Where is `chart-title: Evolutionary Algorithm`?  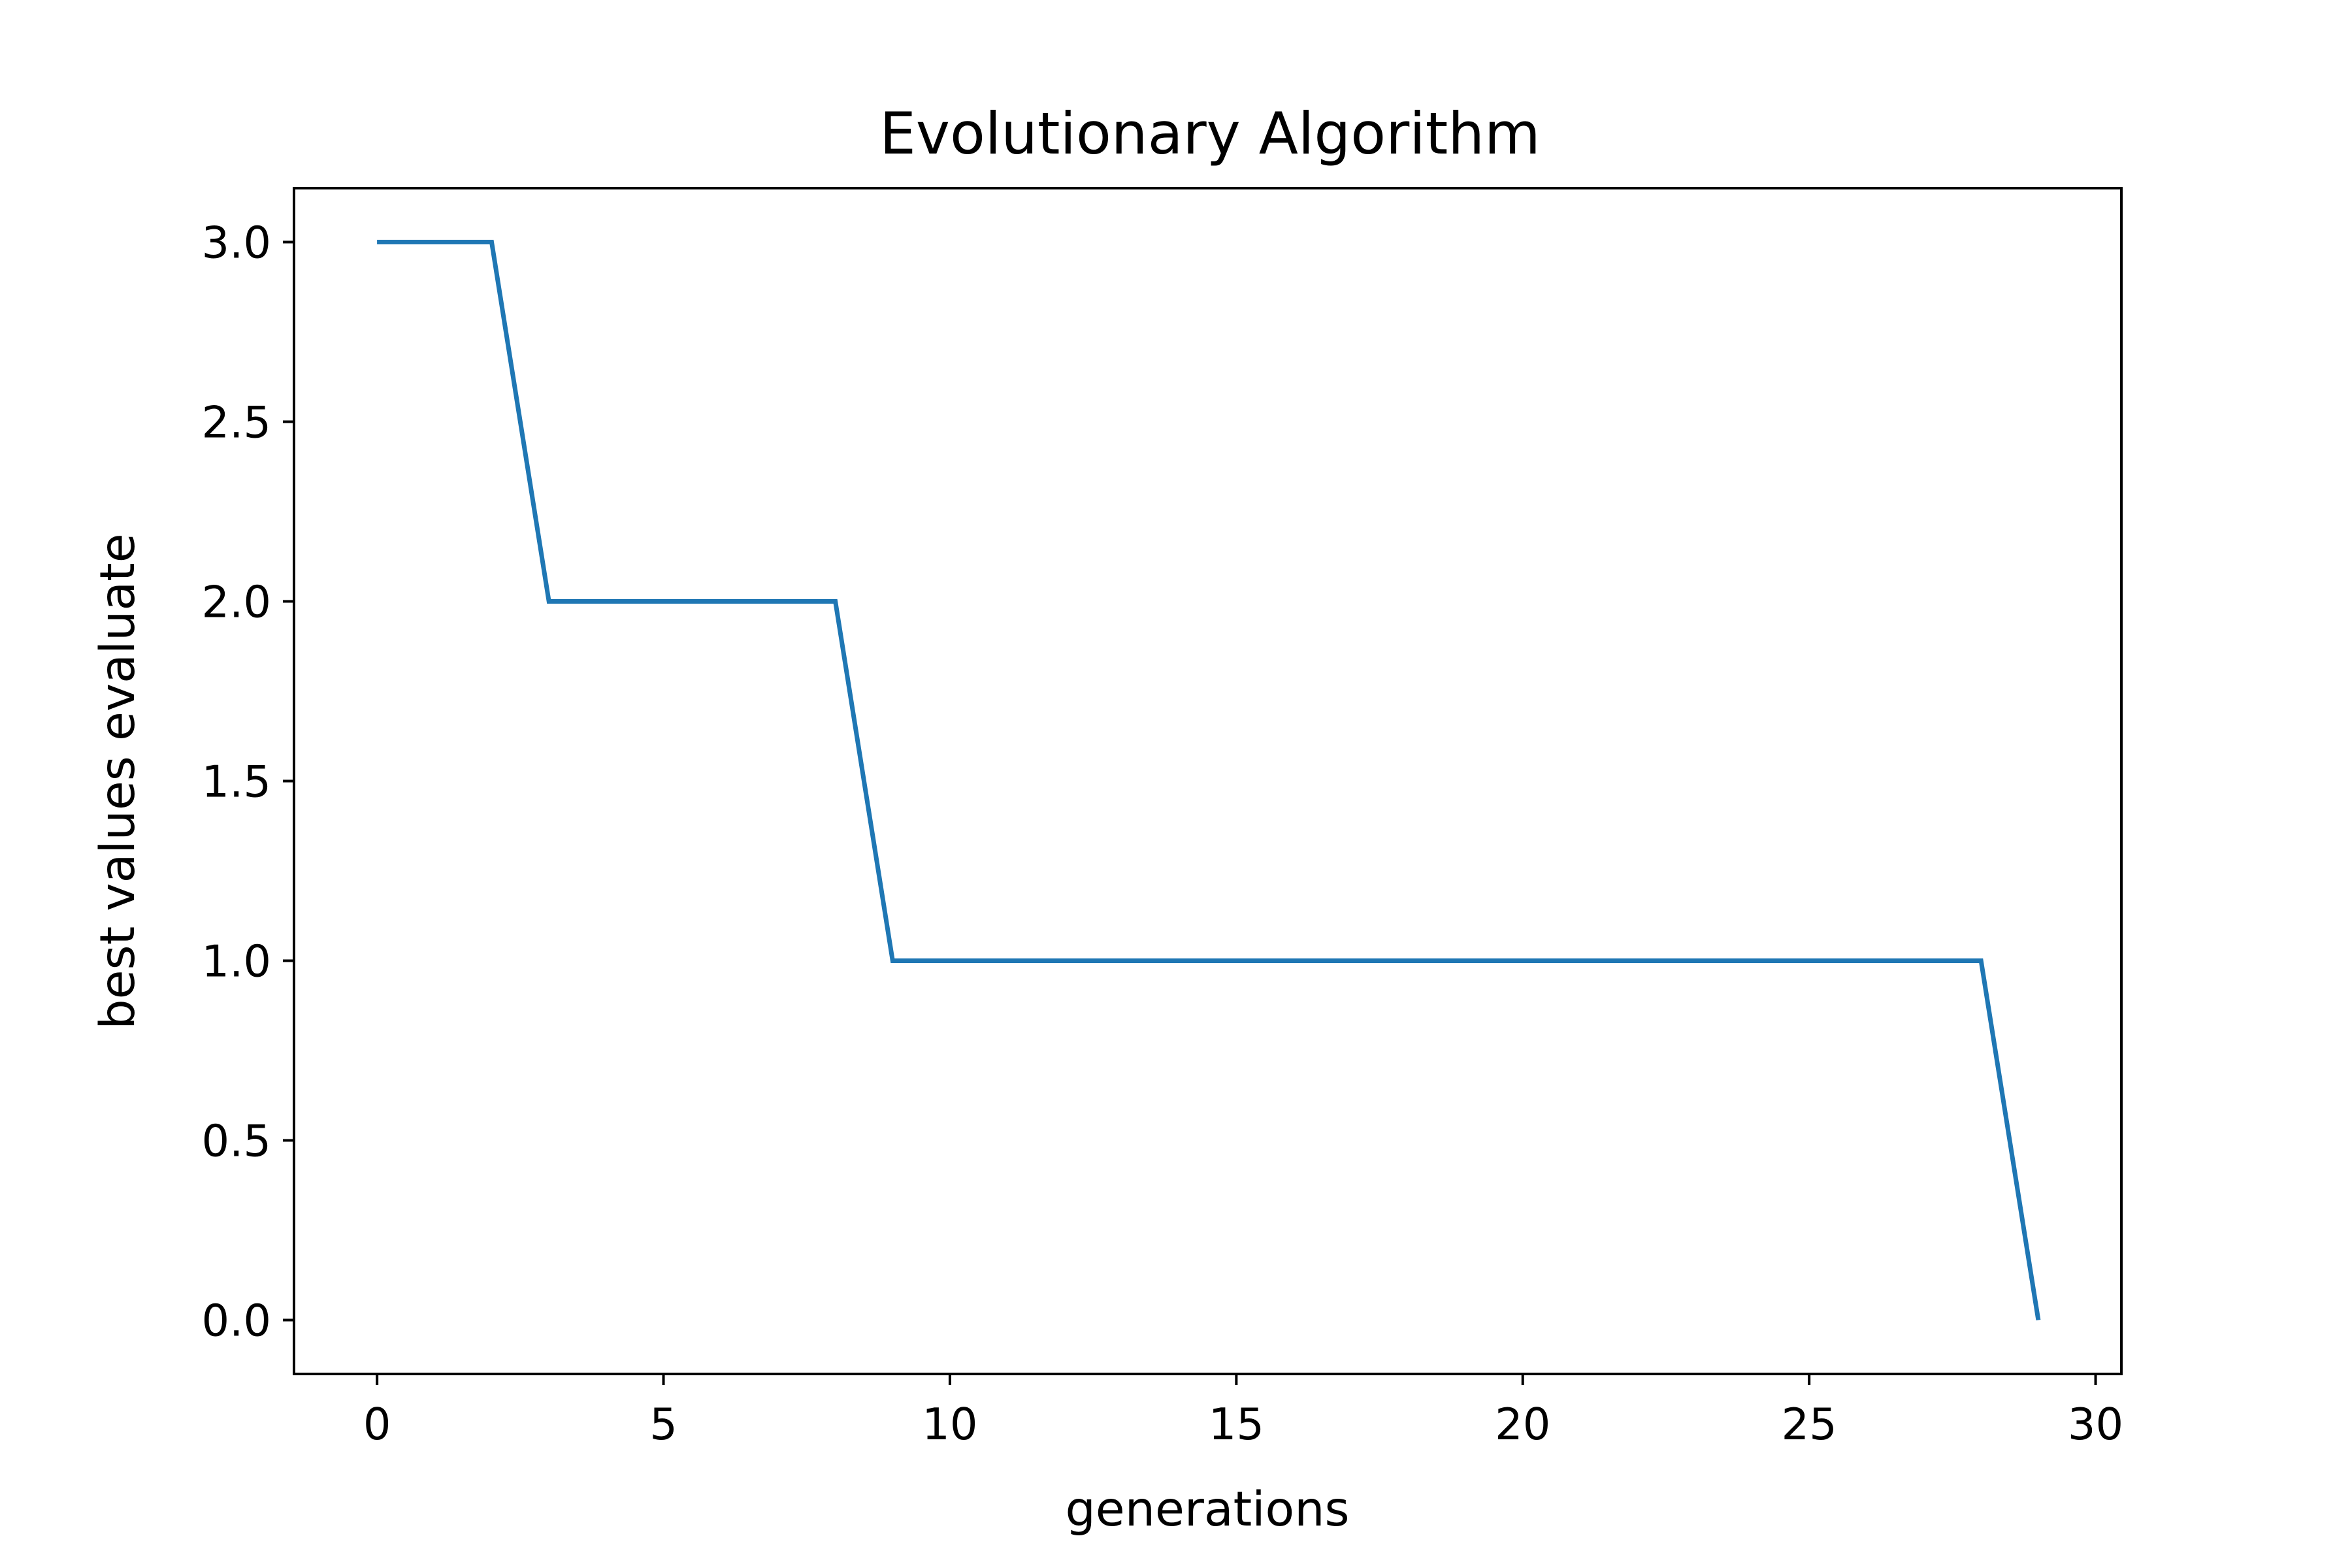 chart-title: Evolutionary Algorithm is located at coordinates (1209, 133).